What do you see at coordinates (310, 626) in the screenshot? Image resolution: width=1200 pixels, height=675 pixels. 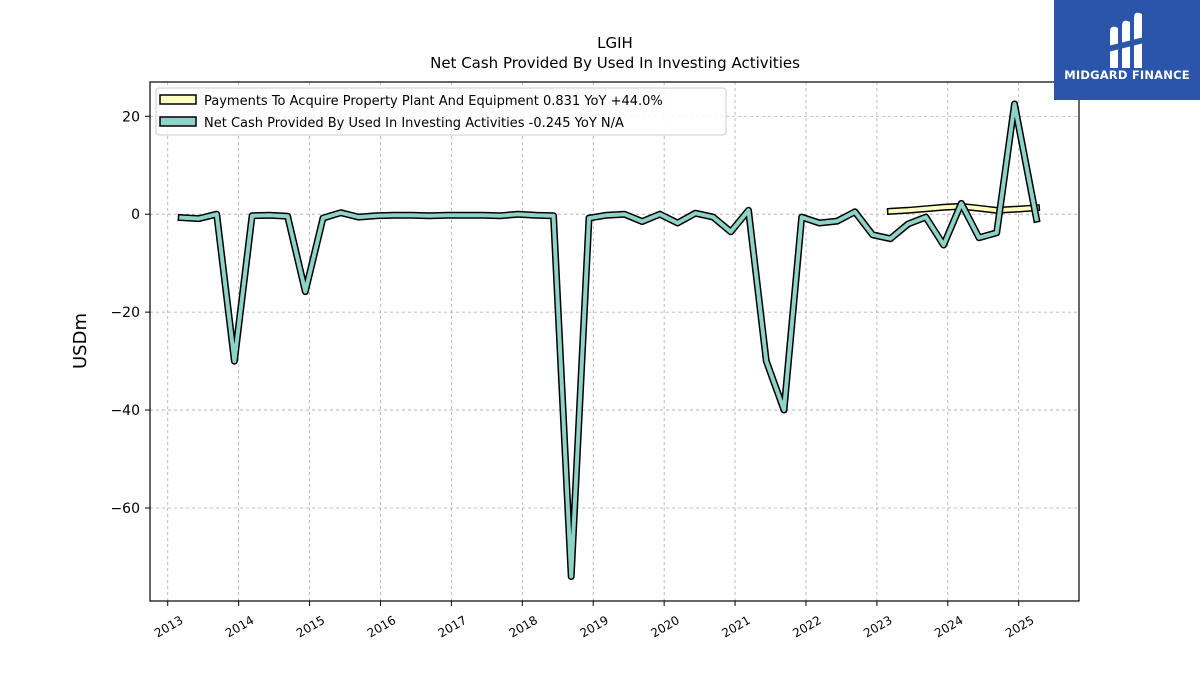 I see `x-tick-label: 2015` at bounding box center [310, 626].